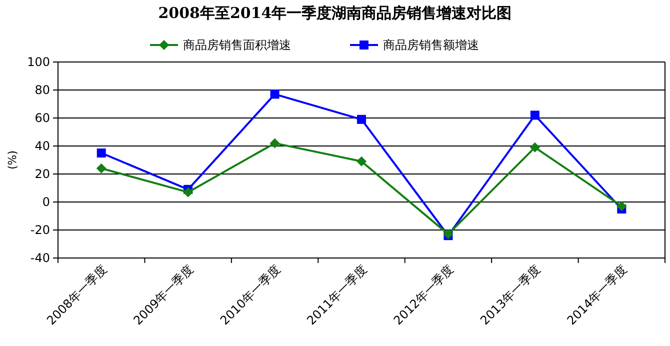  I want to click on y-tick-label: -20, so click(40, 230).